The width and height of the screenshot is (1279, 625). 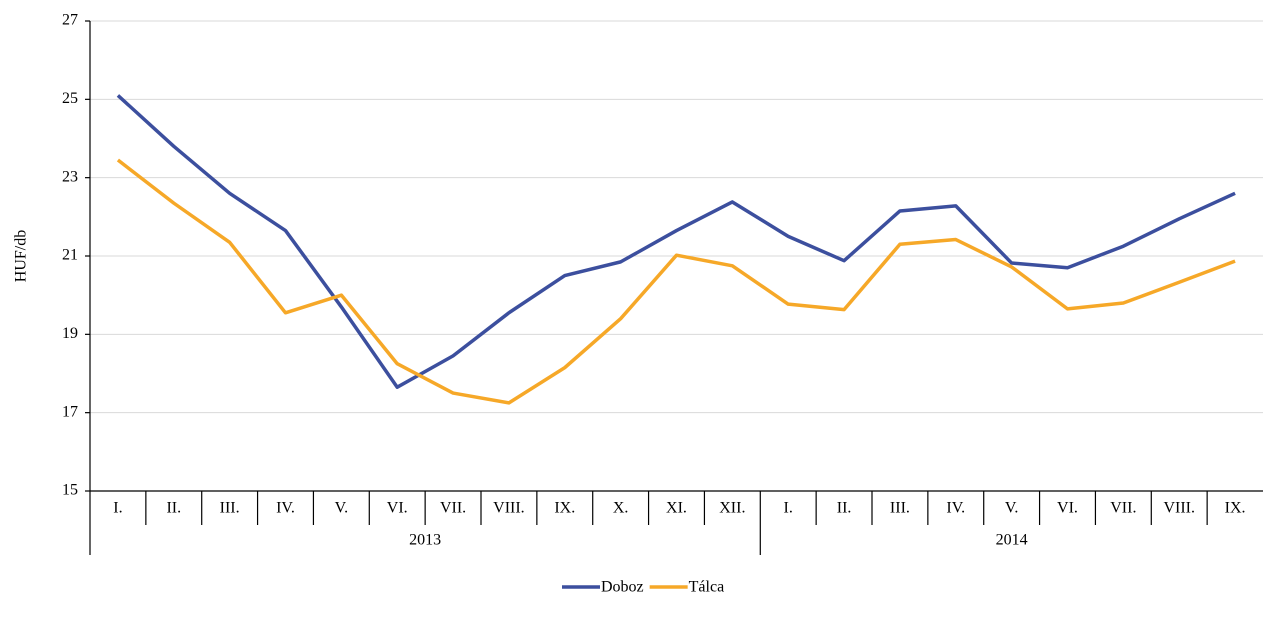 I want to click on y-tick-label: 25, so click(x=70, y=98).